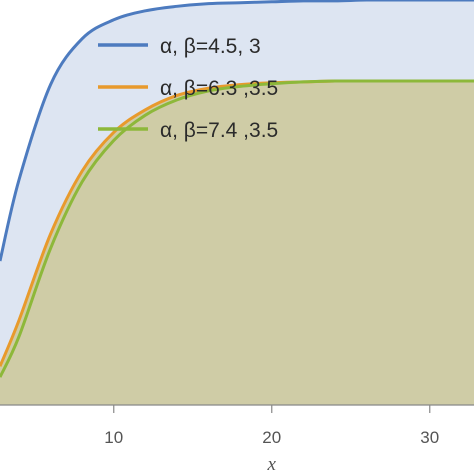 The image size is (474, 474). I want to click on legend-label-2: α, β=6.3 ,3.5, so click(219, 88).